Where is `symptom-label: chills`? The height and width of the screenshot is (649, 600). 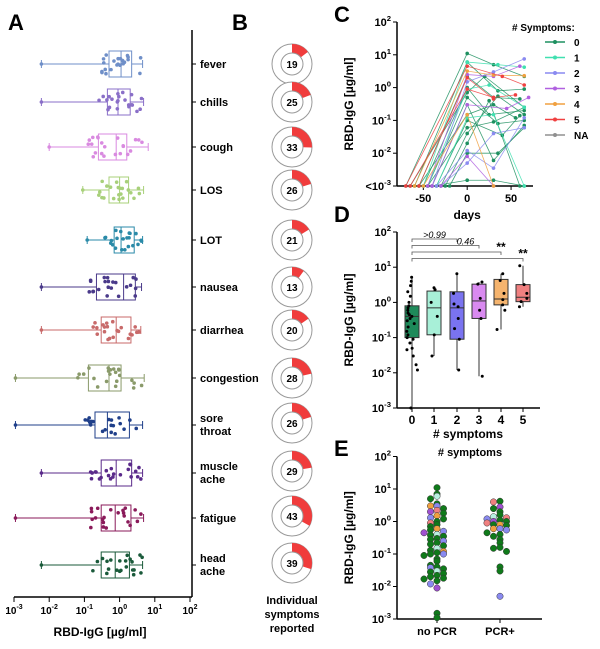
symptom-label: chills is located at coordinates (214, 103).